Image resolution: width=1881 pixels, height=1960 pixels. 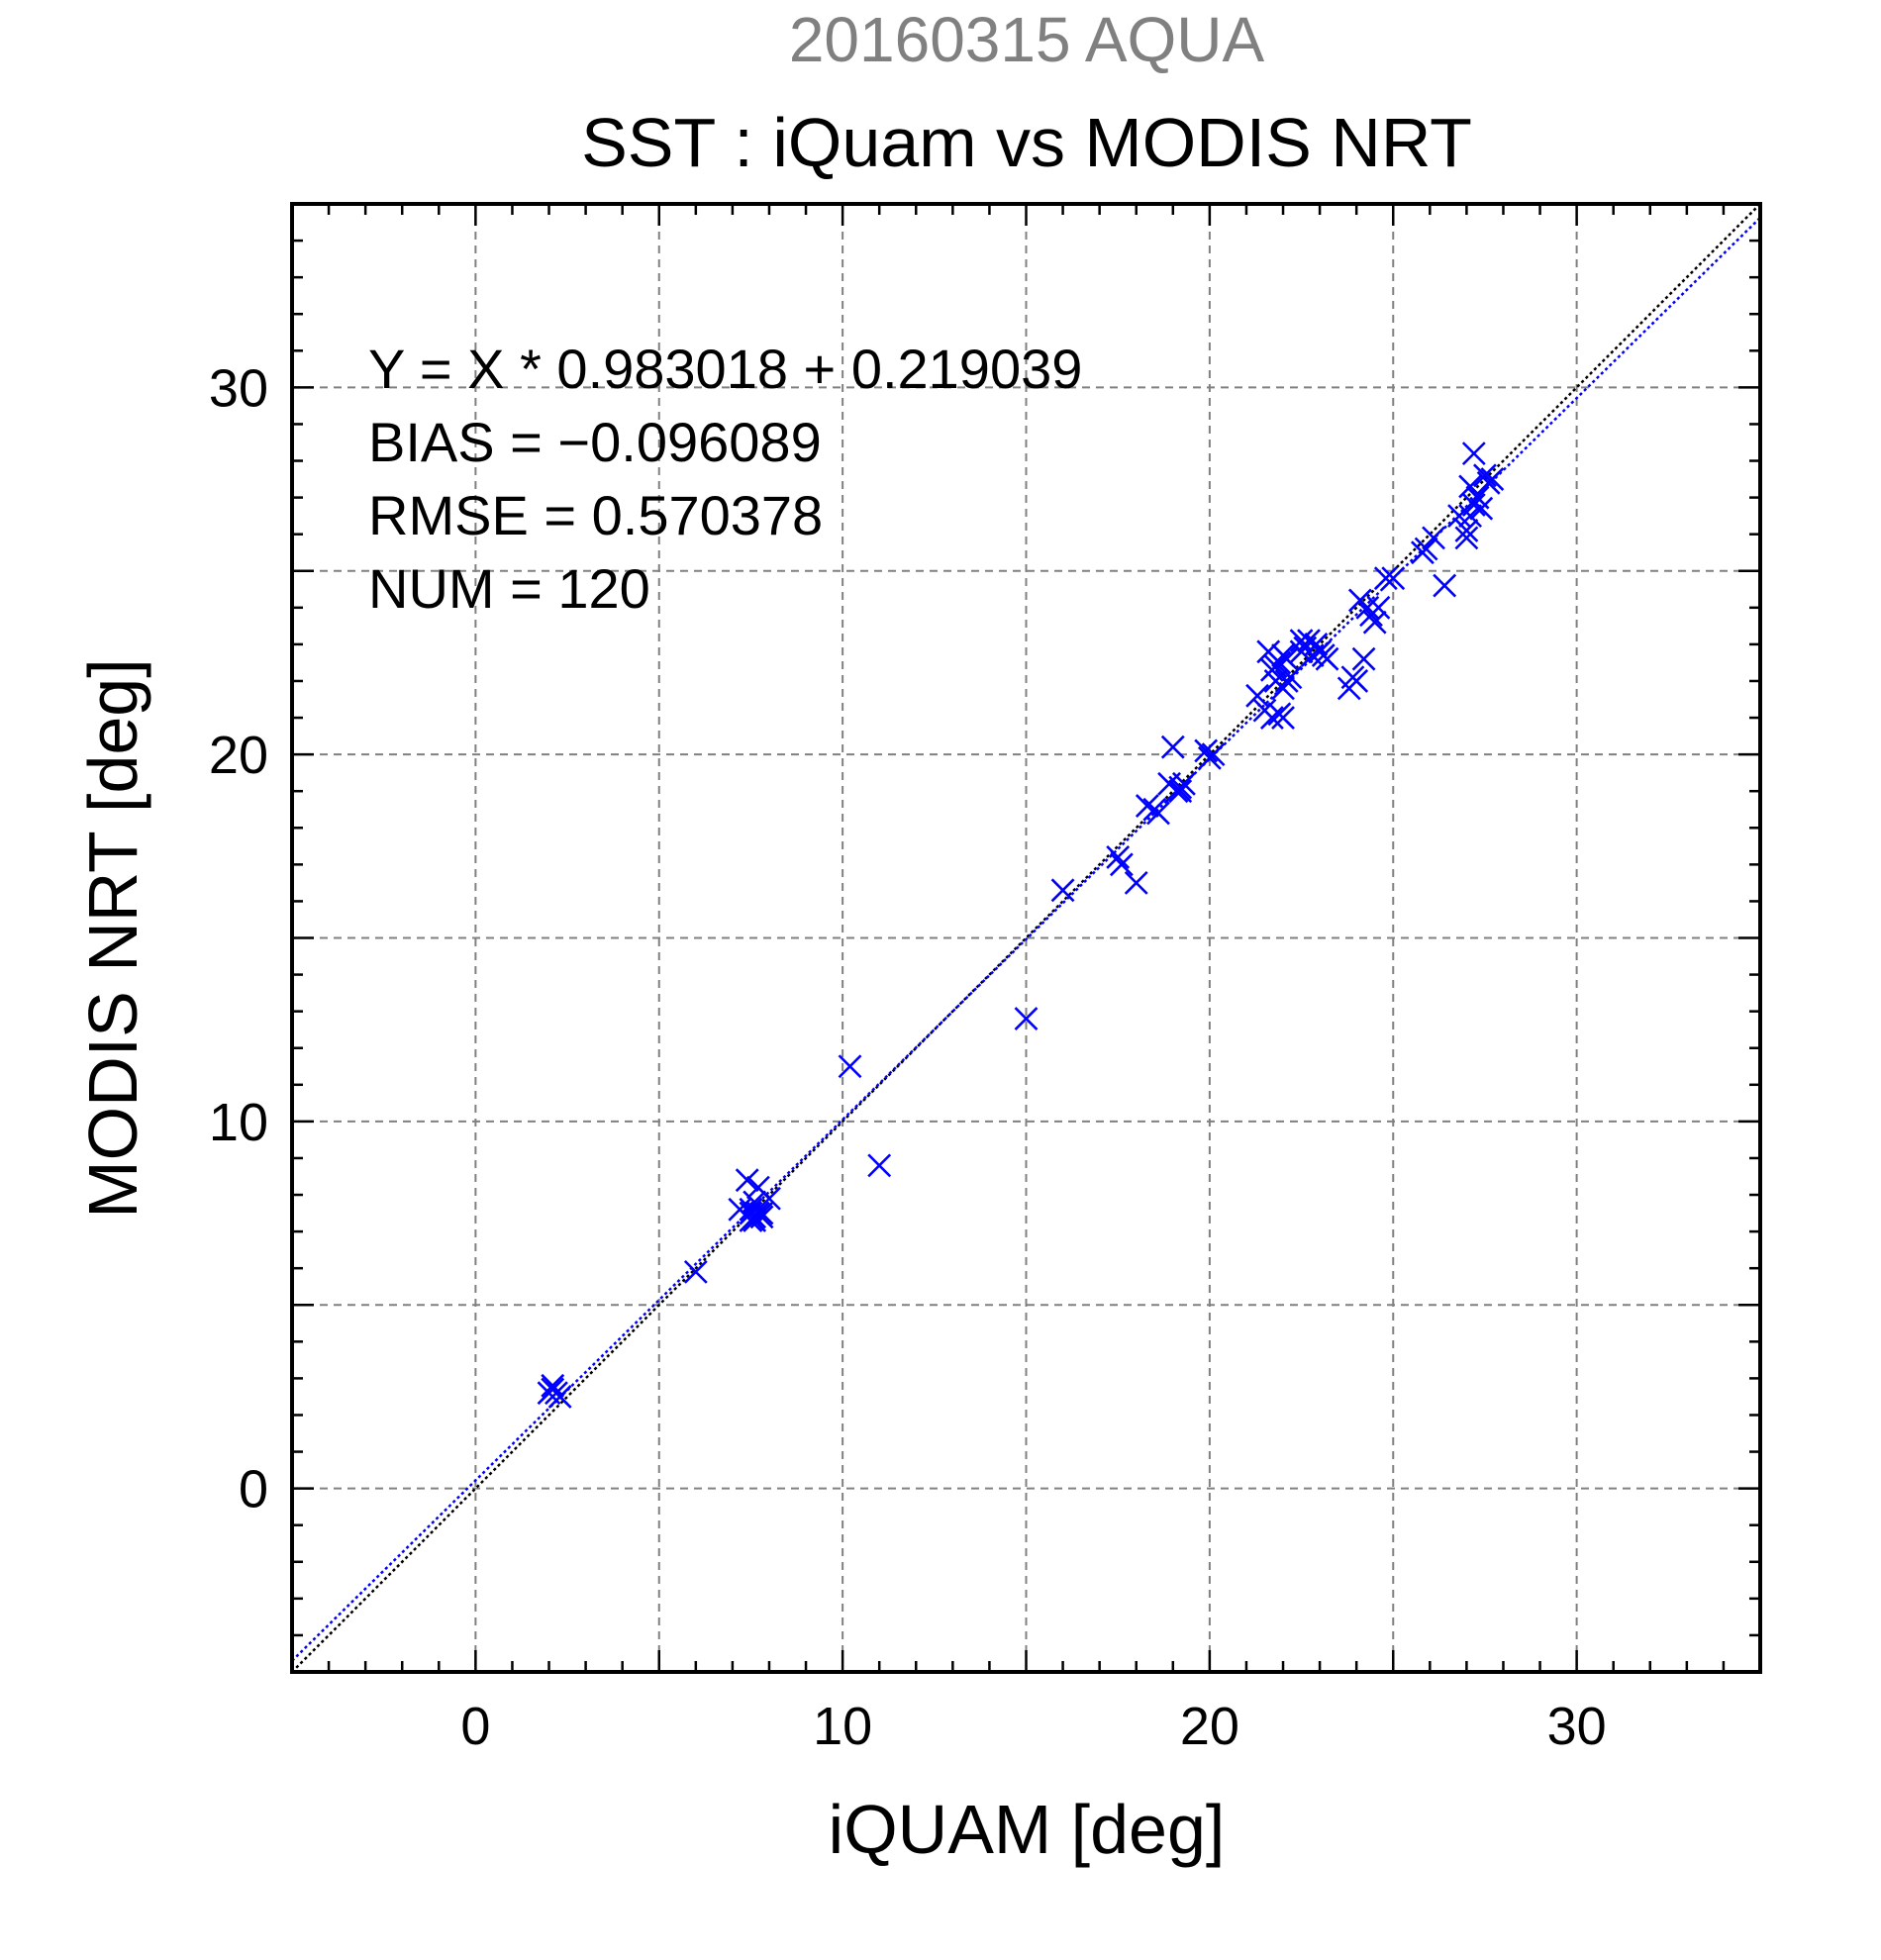 What do you see at coordinates (725, 369) in the screenshot?
I see `annotation-regression: Y = X * 0.983018 + 0.219039` at bounding box center [725, 369].